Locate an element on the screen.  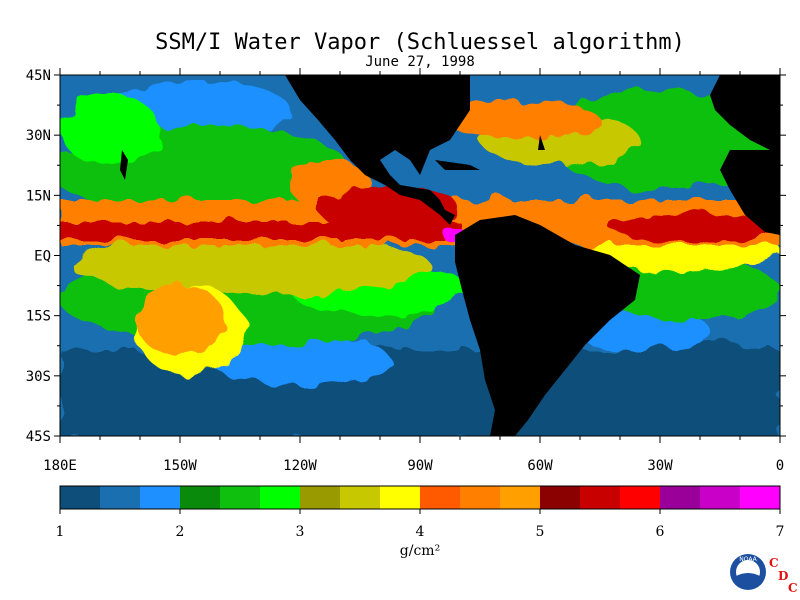
colorbar-tick-label: 4 is located at coordinates (420, 532).